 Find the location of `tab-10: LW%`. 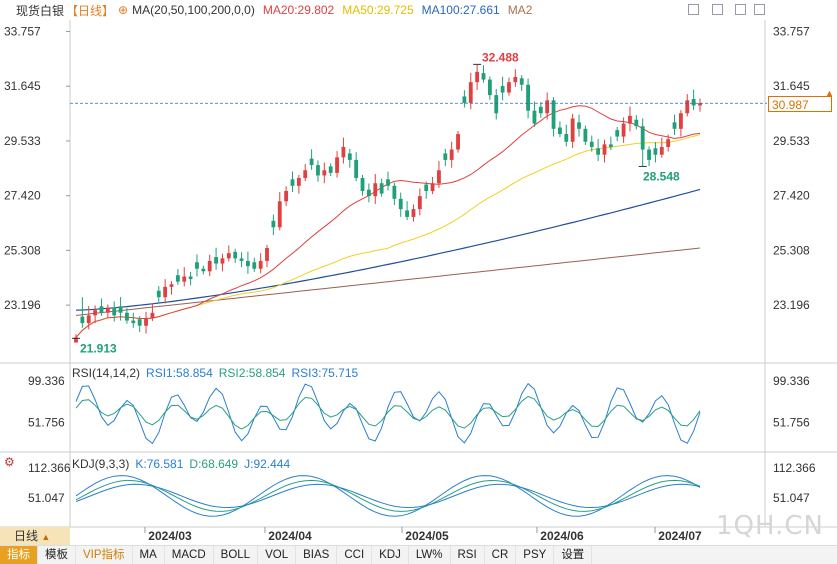

tab-10: LW% is located at coordinates (430, 555).